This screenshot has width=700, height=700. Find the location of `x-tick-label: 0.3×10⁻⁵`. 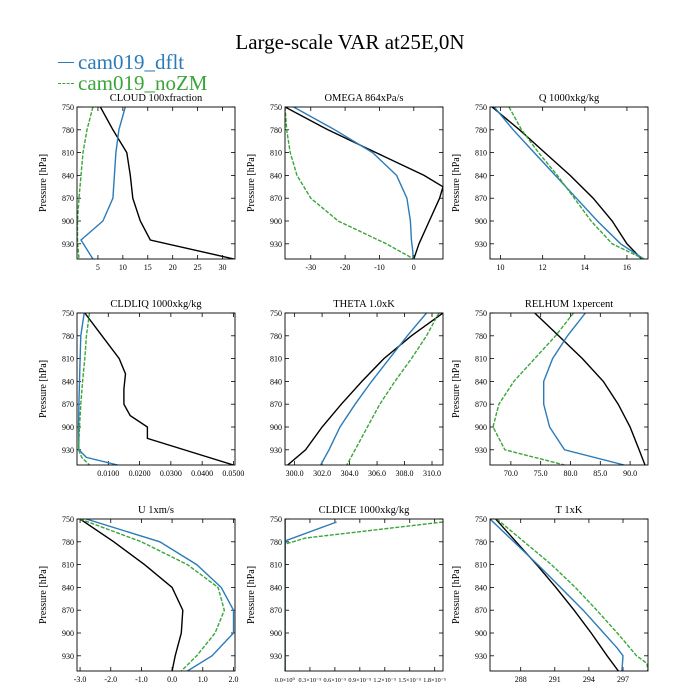

x-tick-label: 0.3×10⁻⁵ is located at coordinates (310, 680).